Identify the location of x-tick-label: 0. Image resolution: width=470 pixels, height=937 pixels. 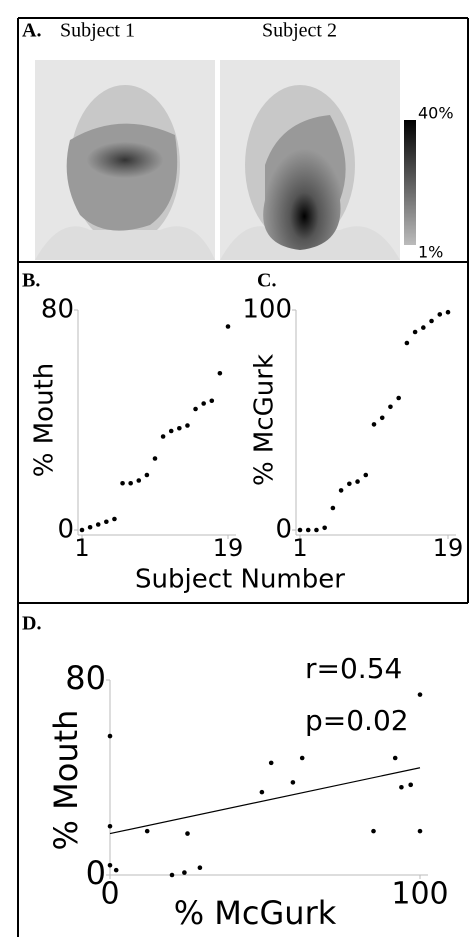
(109, 894).